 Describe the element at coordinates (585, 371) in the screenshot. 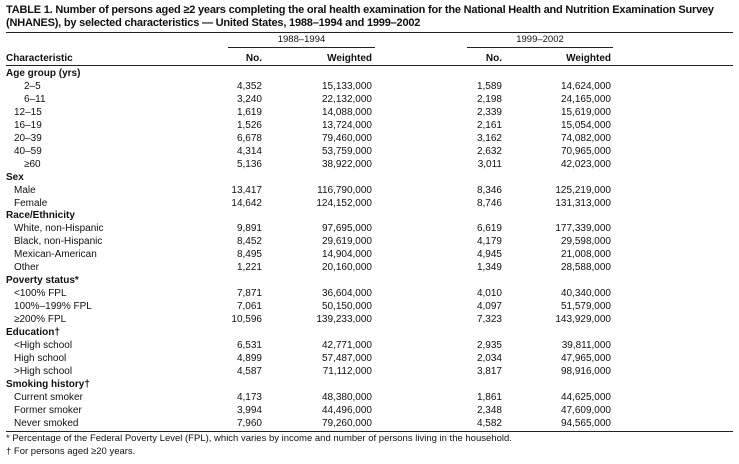

I see `cell-weighted-1999-2002: 98,916,000` at that location.